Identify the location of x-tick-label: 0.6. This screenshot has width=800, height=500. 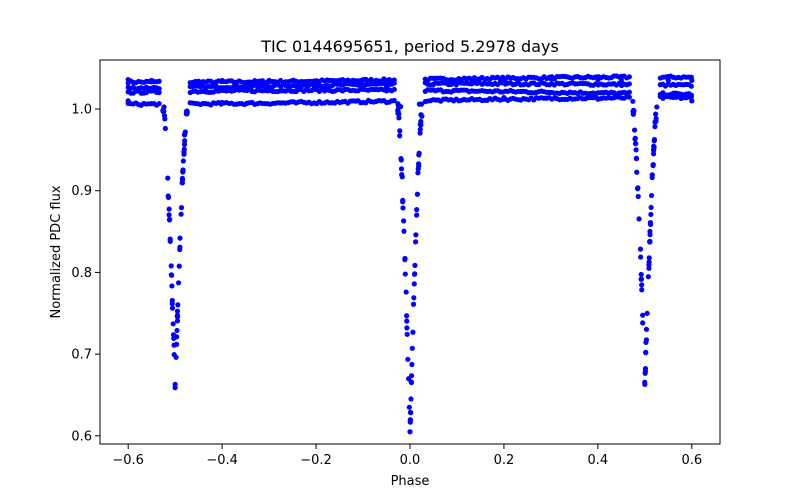
(691, 460).